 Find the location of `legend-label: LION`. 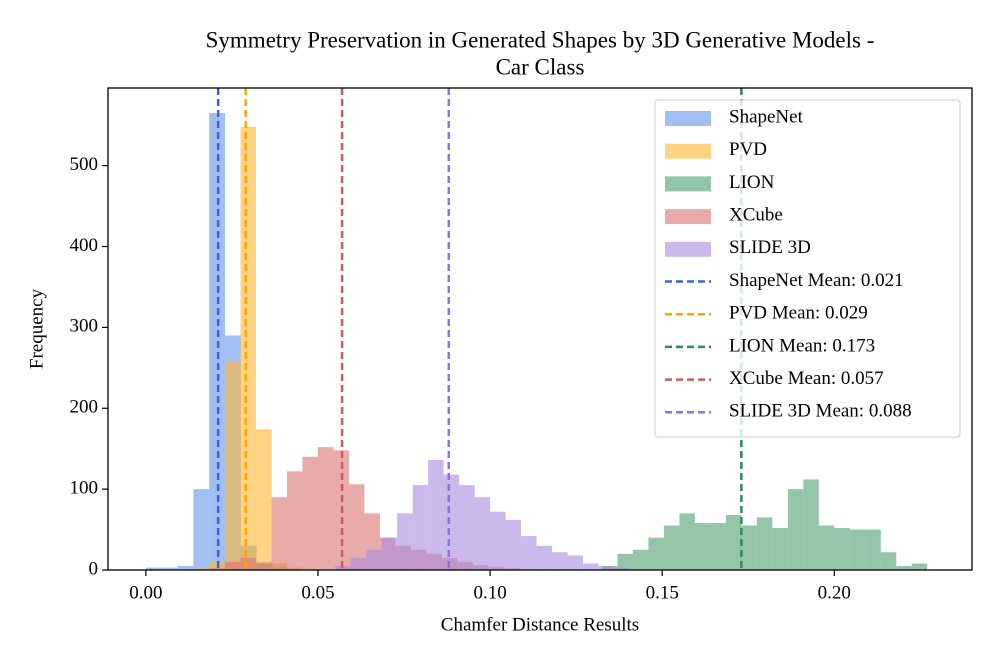

legend-label: LION is located at coordinates (752, 182).